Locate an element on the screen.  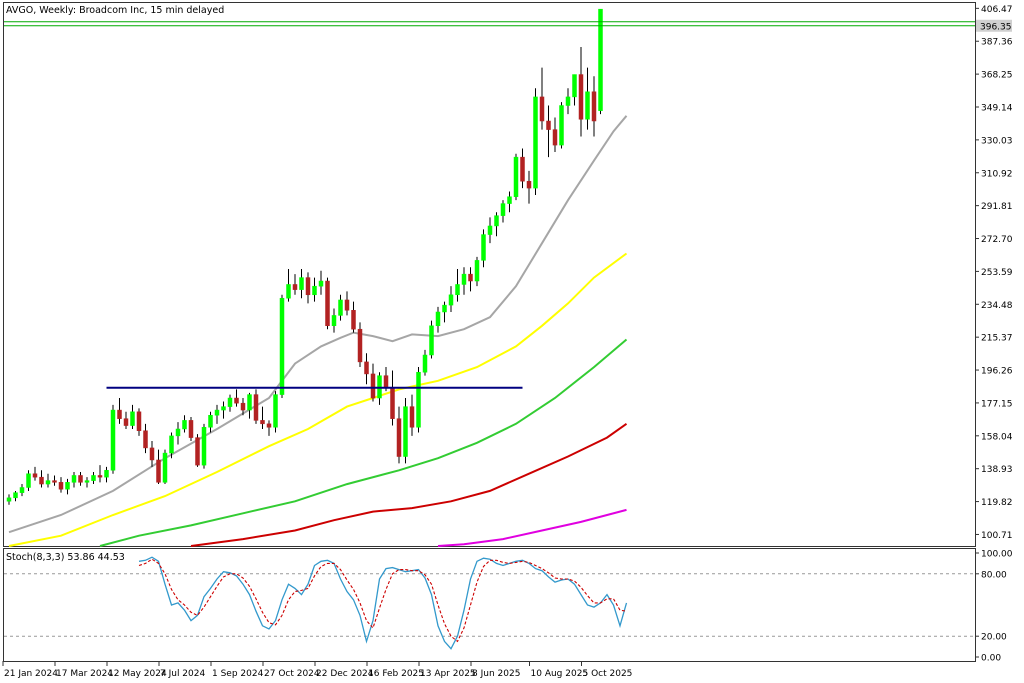
y-tick-label: 406.47 is located at coordinates (997, 10).